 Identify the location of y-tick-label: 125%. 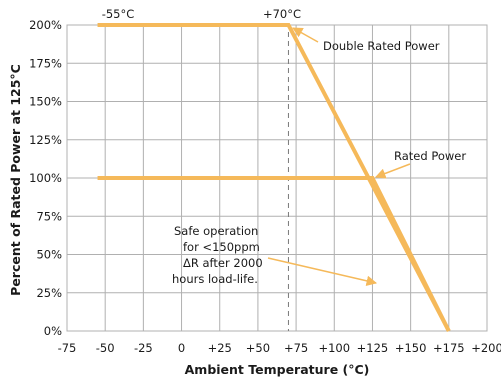
(45, 140).